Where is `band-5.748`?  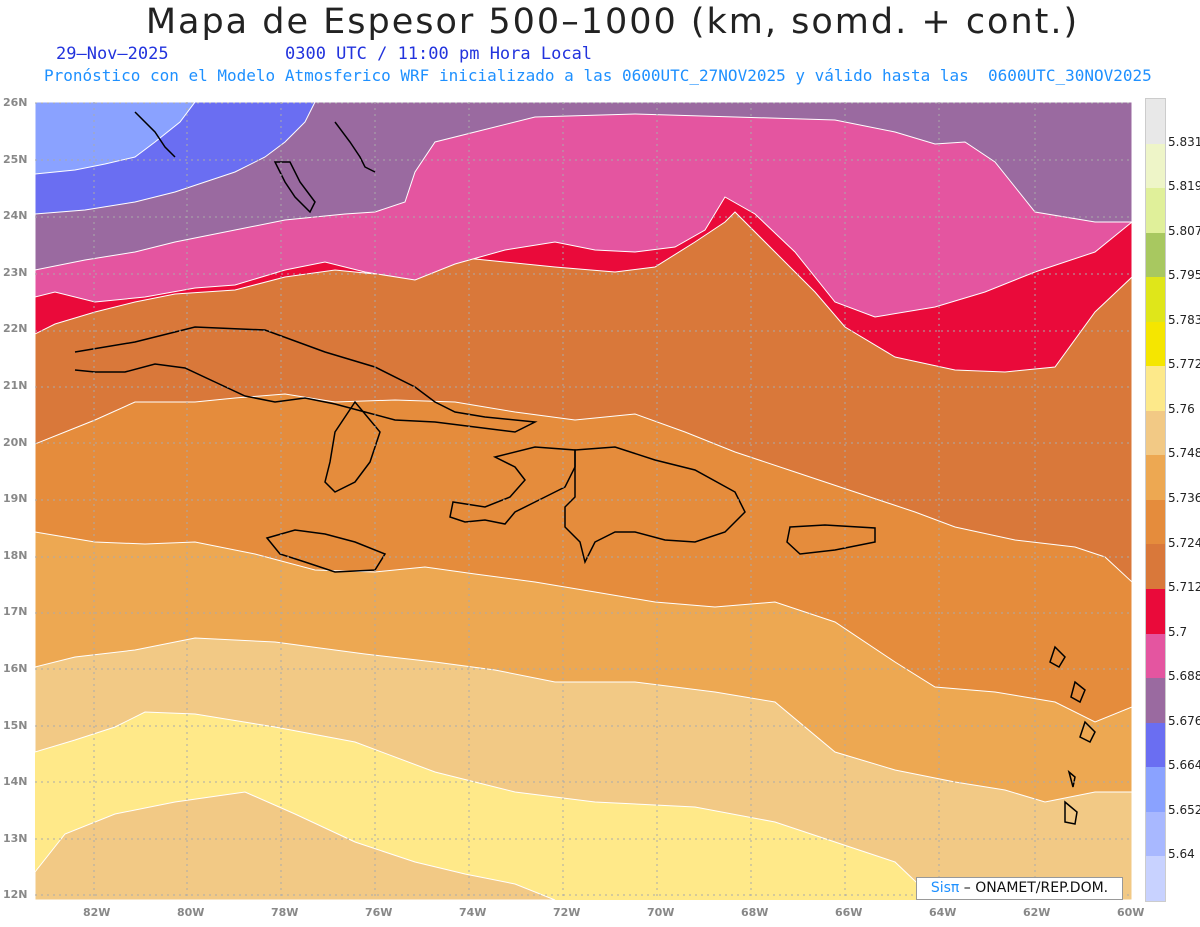
band-5.748 is located at coordinates (295, 845).